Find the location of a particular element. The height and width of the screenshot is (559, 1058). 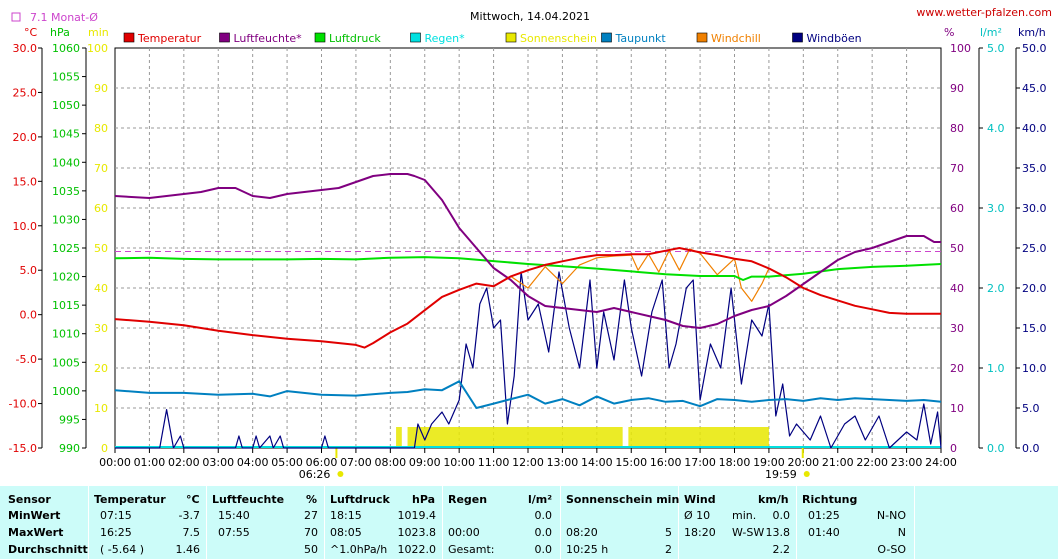

stats-h-time: 07:55 is located at coordinates (234, 532).